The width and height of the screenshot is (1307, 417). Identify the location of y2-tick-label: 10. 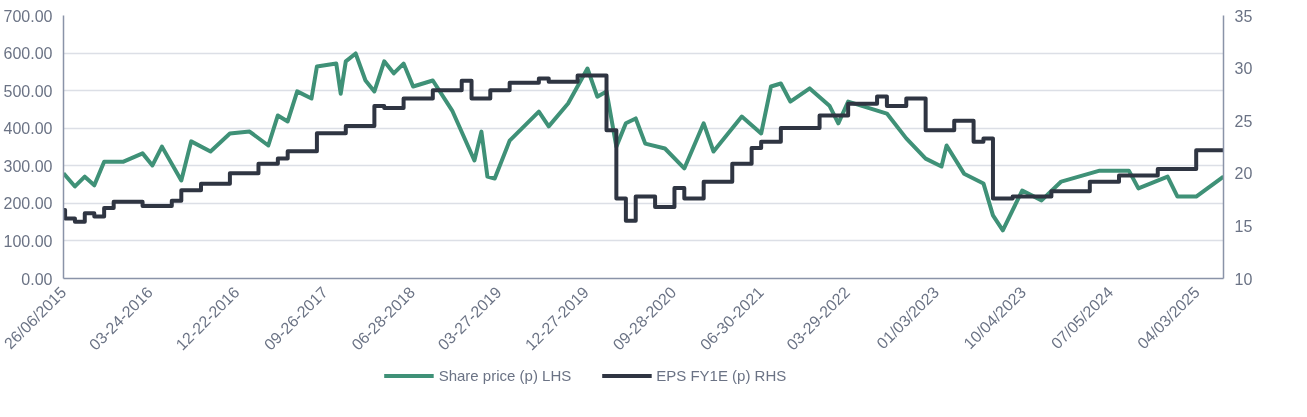
(1243, 279).